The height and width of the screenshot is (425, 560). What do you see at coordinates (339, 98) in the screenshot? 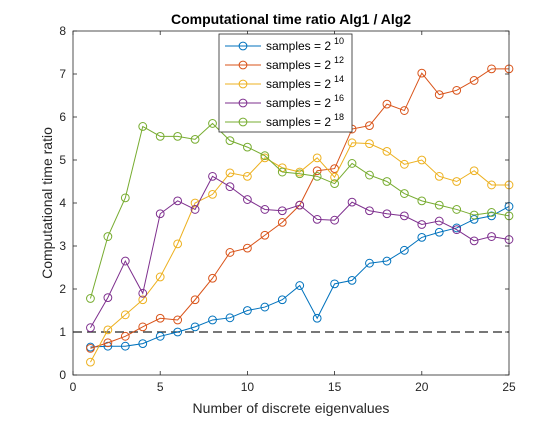
I see `legend-label-exponent: 16` at bounding box center [339, 98].